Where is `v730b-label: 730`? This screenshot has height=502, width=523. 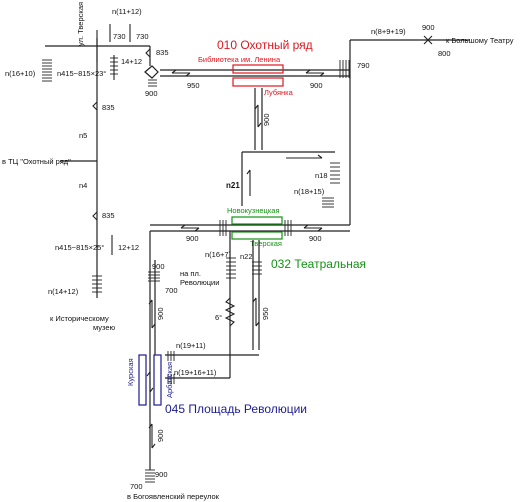 v730b-label: 730 is located at coordinates (119, 36).